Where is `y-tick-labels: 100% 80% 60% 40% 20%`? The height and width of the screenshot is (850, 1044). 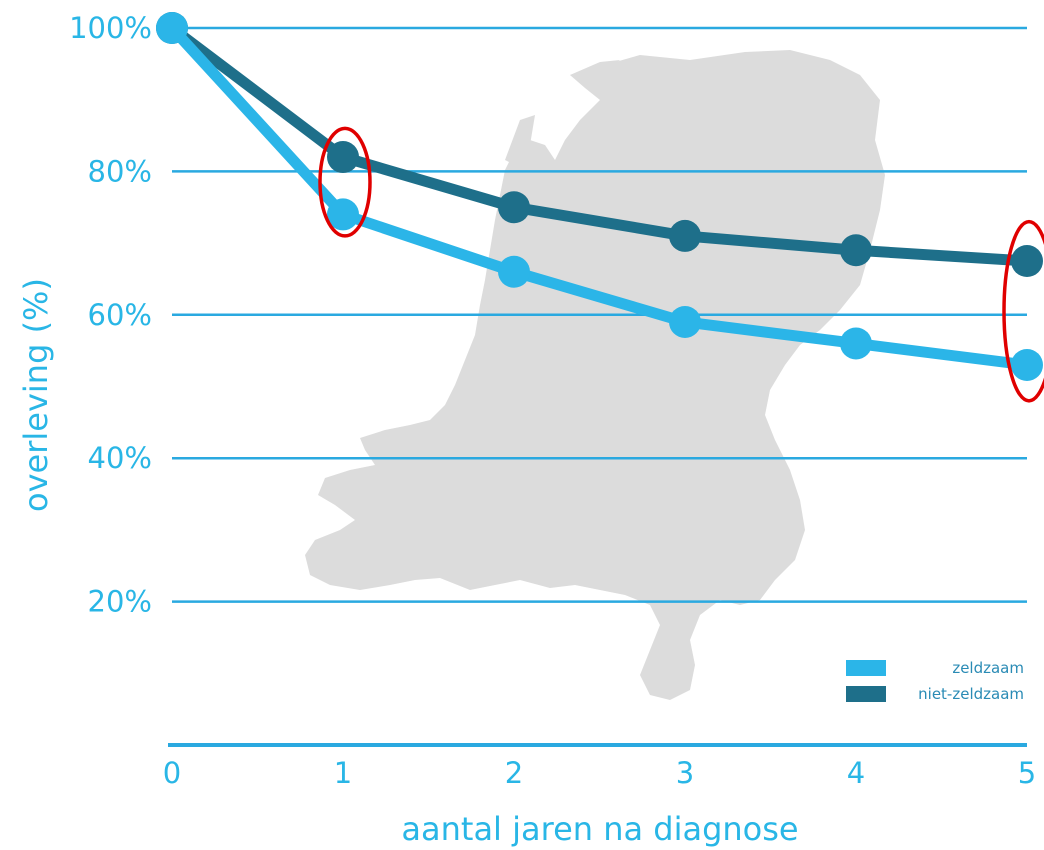 y-tick-labels: 100% 80% 60% 40% 20% is located at coordinates (110, 315).